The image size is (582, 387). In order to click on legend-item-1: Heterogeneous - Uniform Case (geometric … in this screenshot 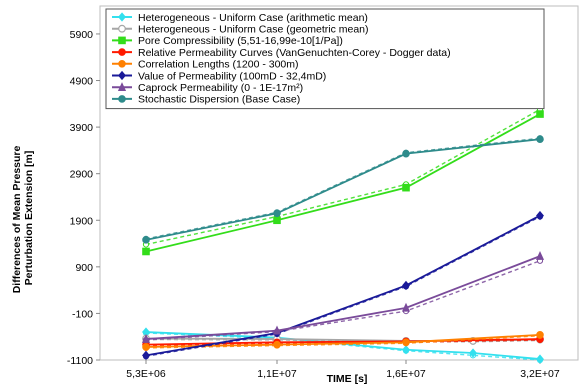, I will do `click(240, 30)`.